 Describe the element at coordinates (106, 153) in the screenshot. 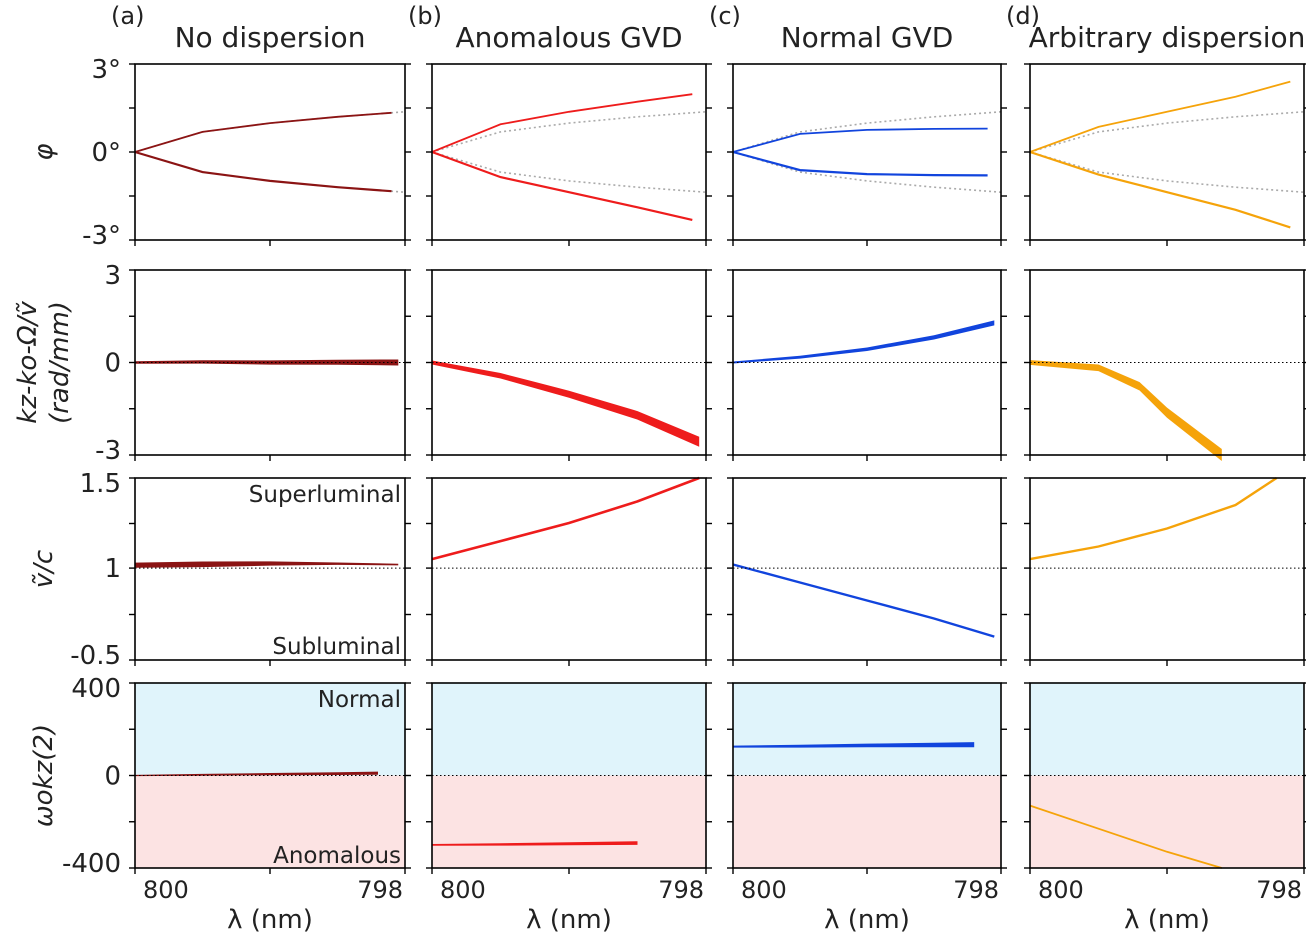

I see `y-tick-label: 0°` at that location.